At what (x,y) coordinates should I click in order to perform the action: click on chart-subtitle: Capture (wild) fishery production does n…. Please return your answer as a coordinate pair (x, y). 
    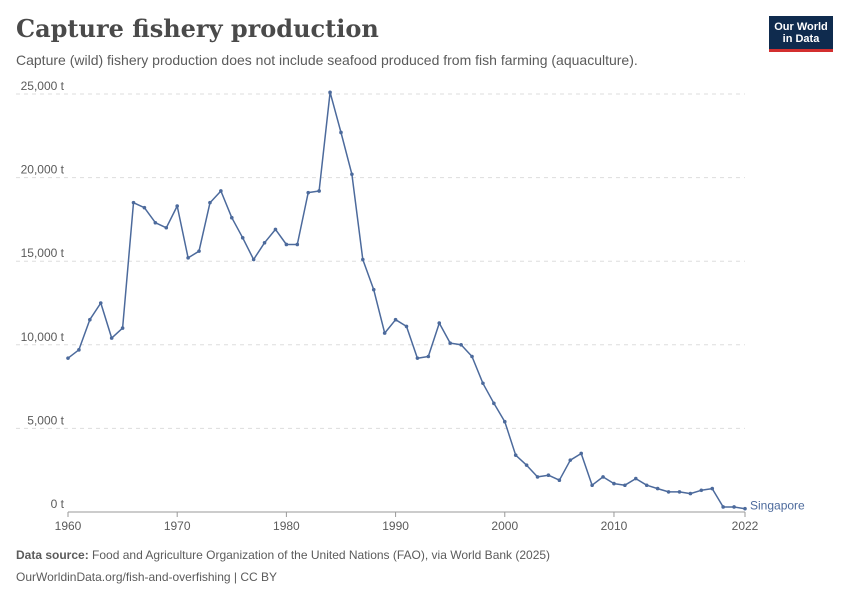
    Looking at the image, I should click on (327, 60).